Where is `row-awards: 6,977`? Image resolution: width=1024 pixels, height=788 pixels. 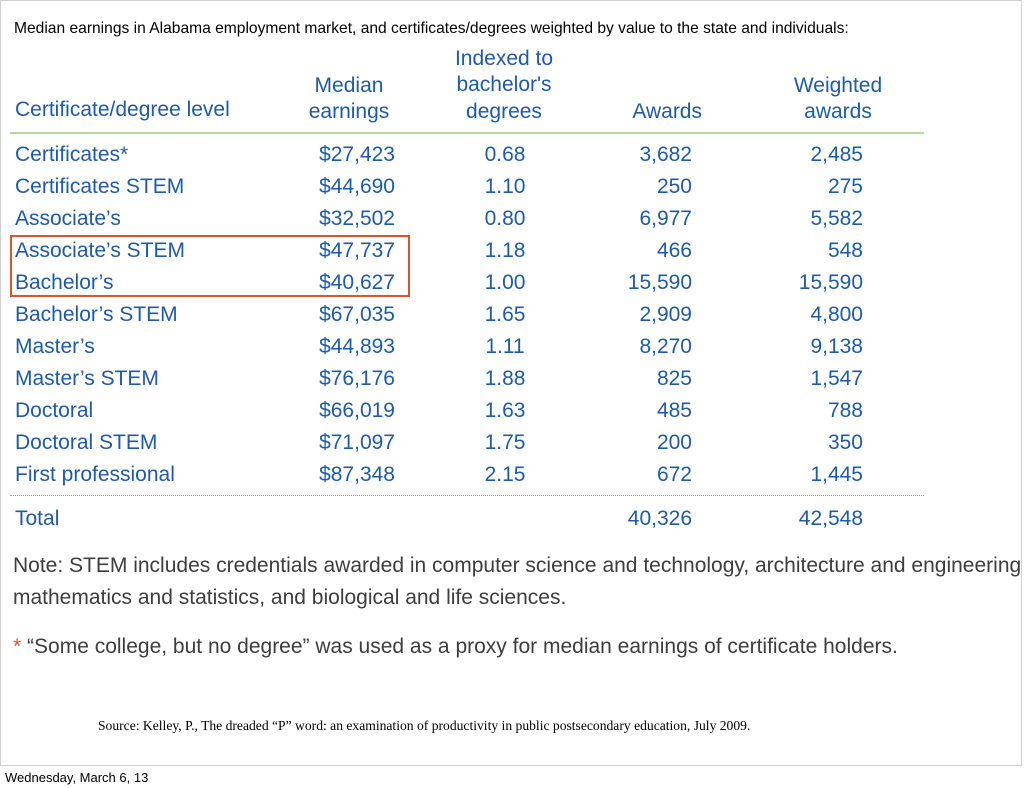 row-awards: 6,977 is located at coordinates (665, 218).